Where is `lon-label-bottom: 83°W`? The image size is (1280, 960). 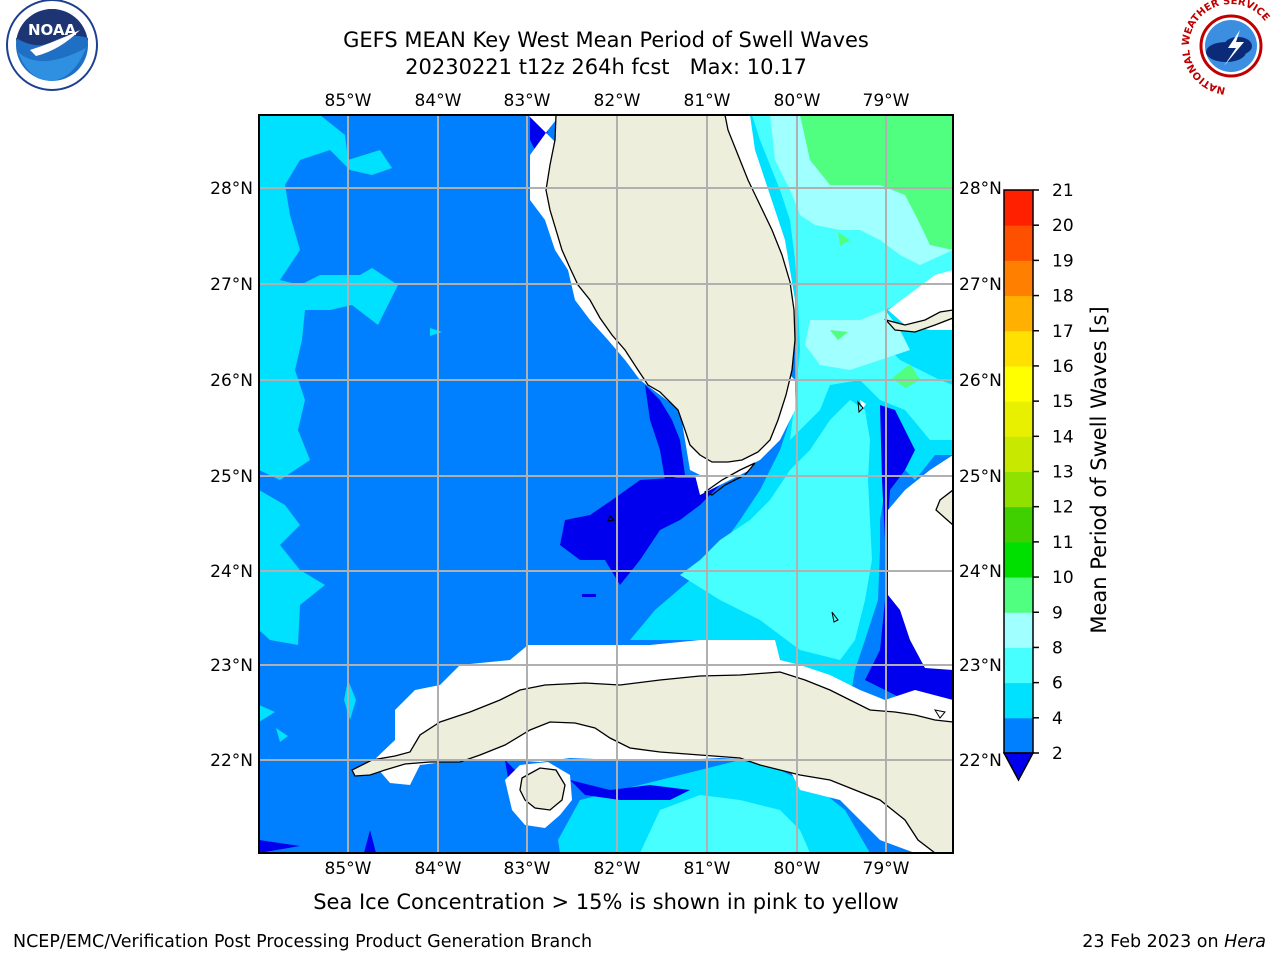
lon-label-bottom: 83°W is located at coordinates (527, 869).